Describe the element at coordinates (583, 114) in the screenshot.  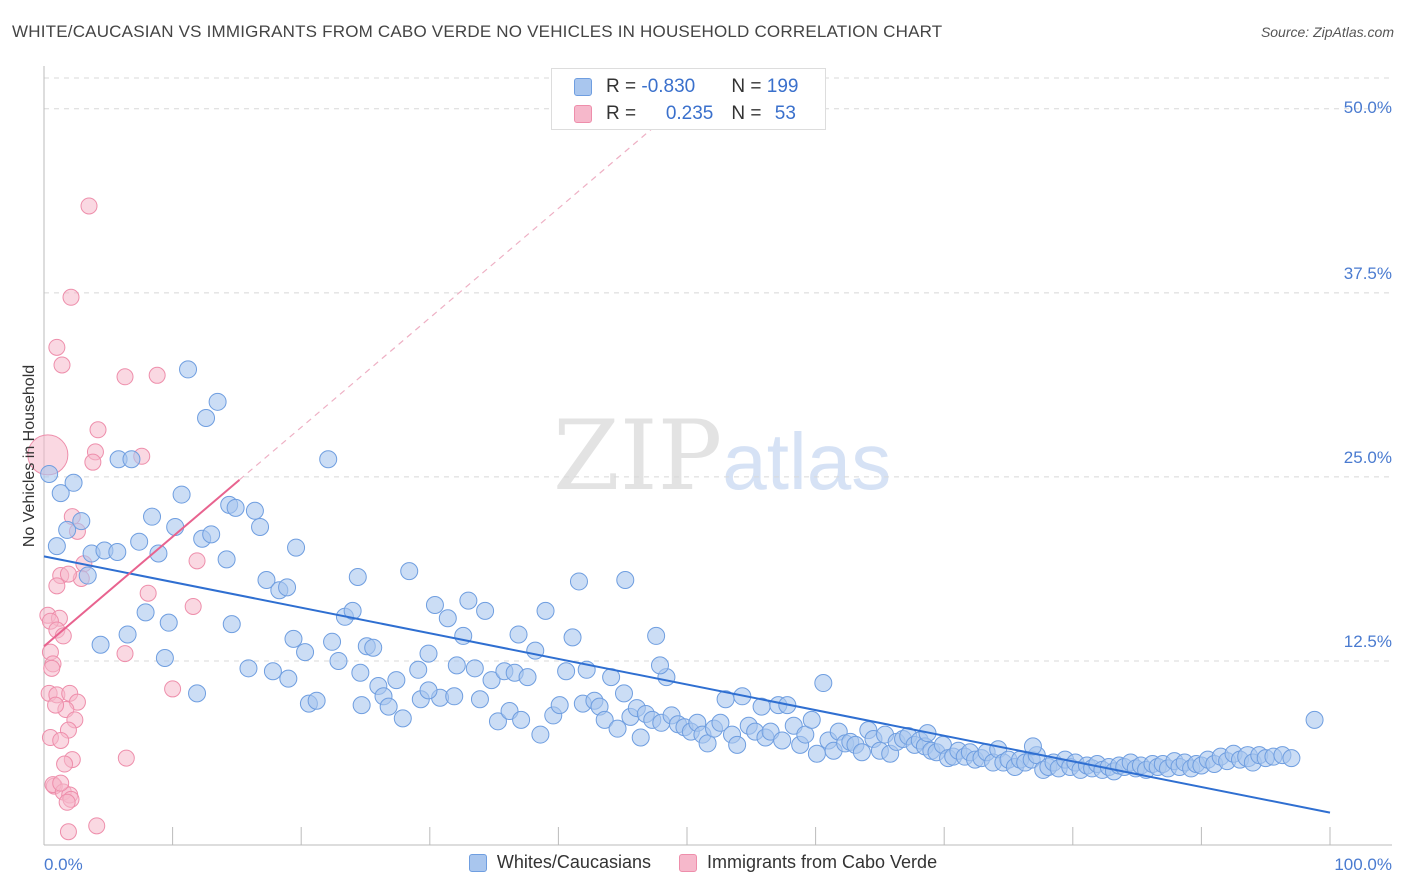
I see `pink-swatch` at that location.